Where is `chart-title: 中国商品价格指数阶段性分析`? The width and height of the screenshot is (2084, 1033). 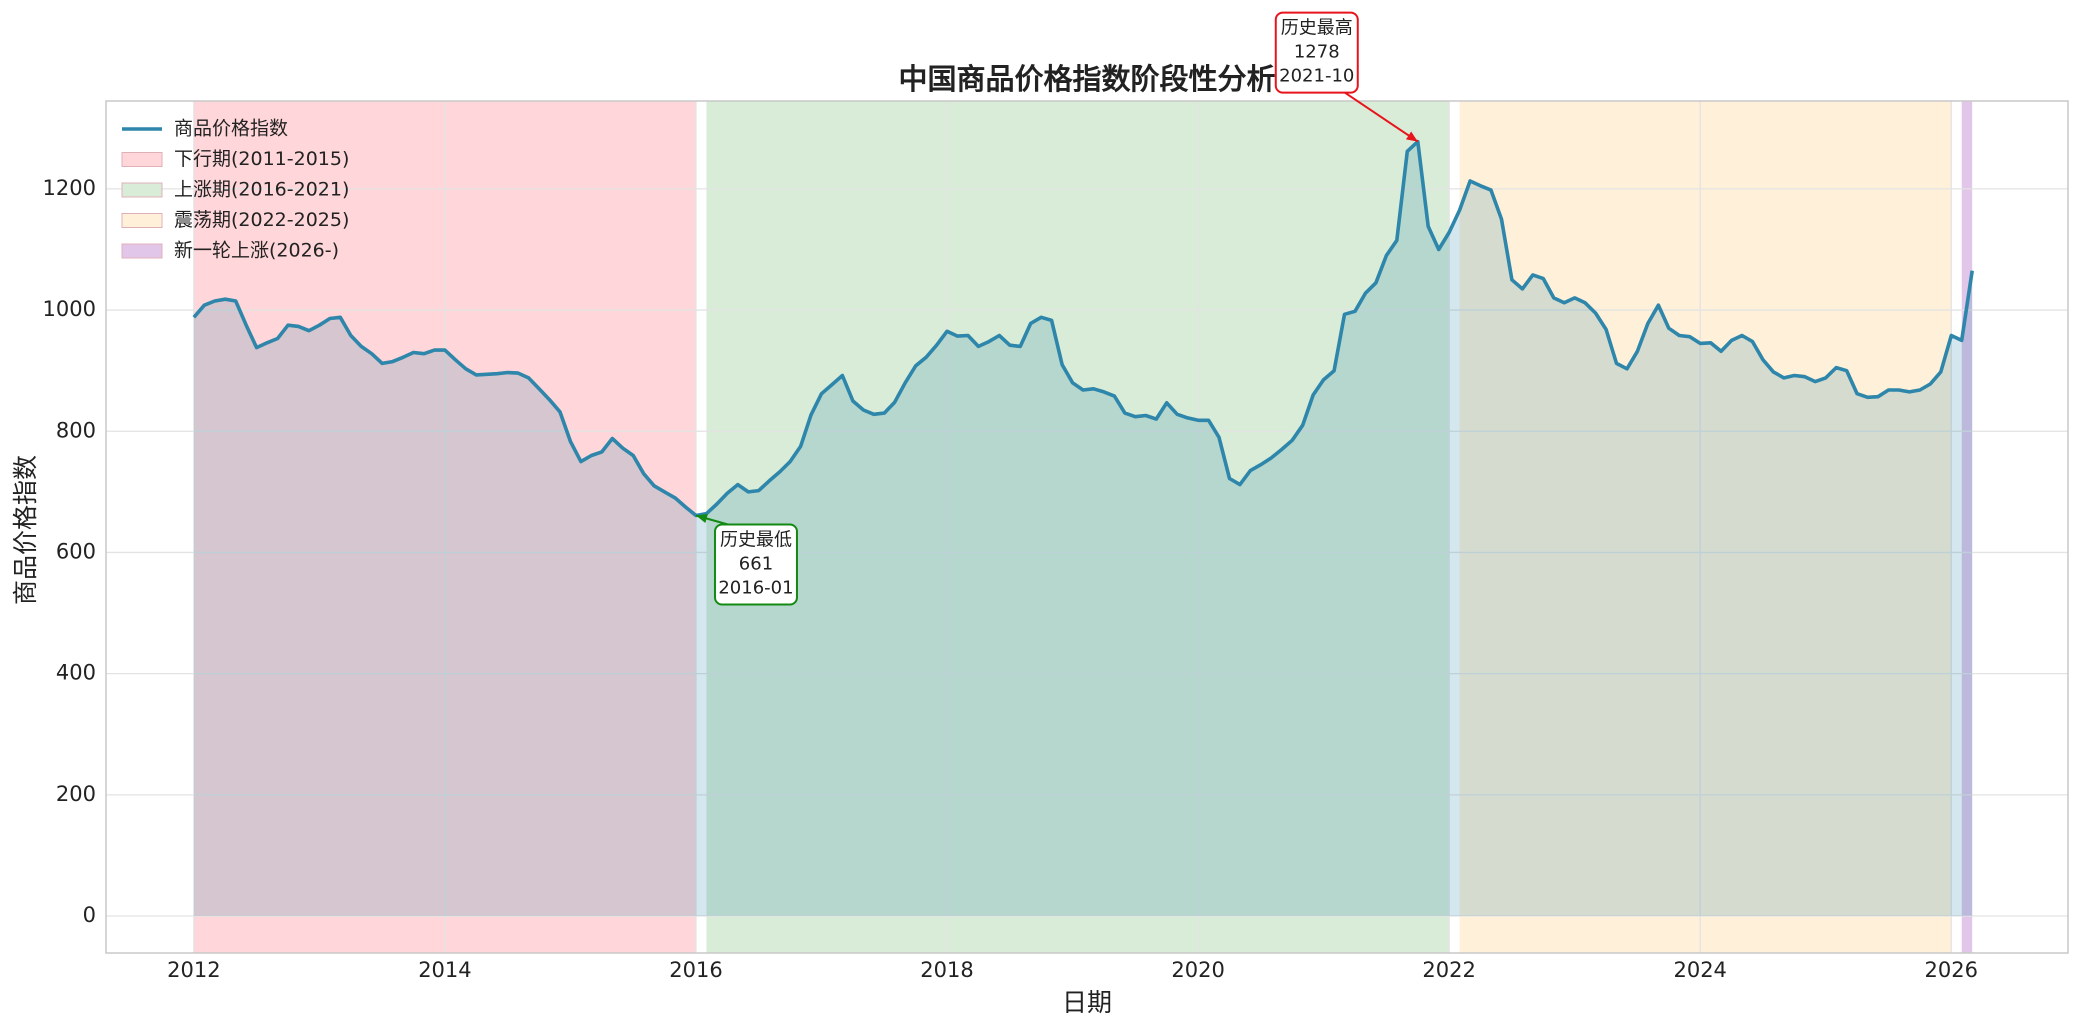 chart-title: 中国商品价格指数阶段性分析 is located at coordinates (1086, 79).